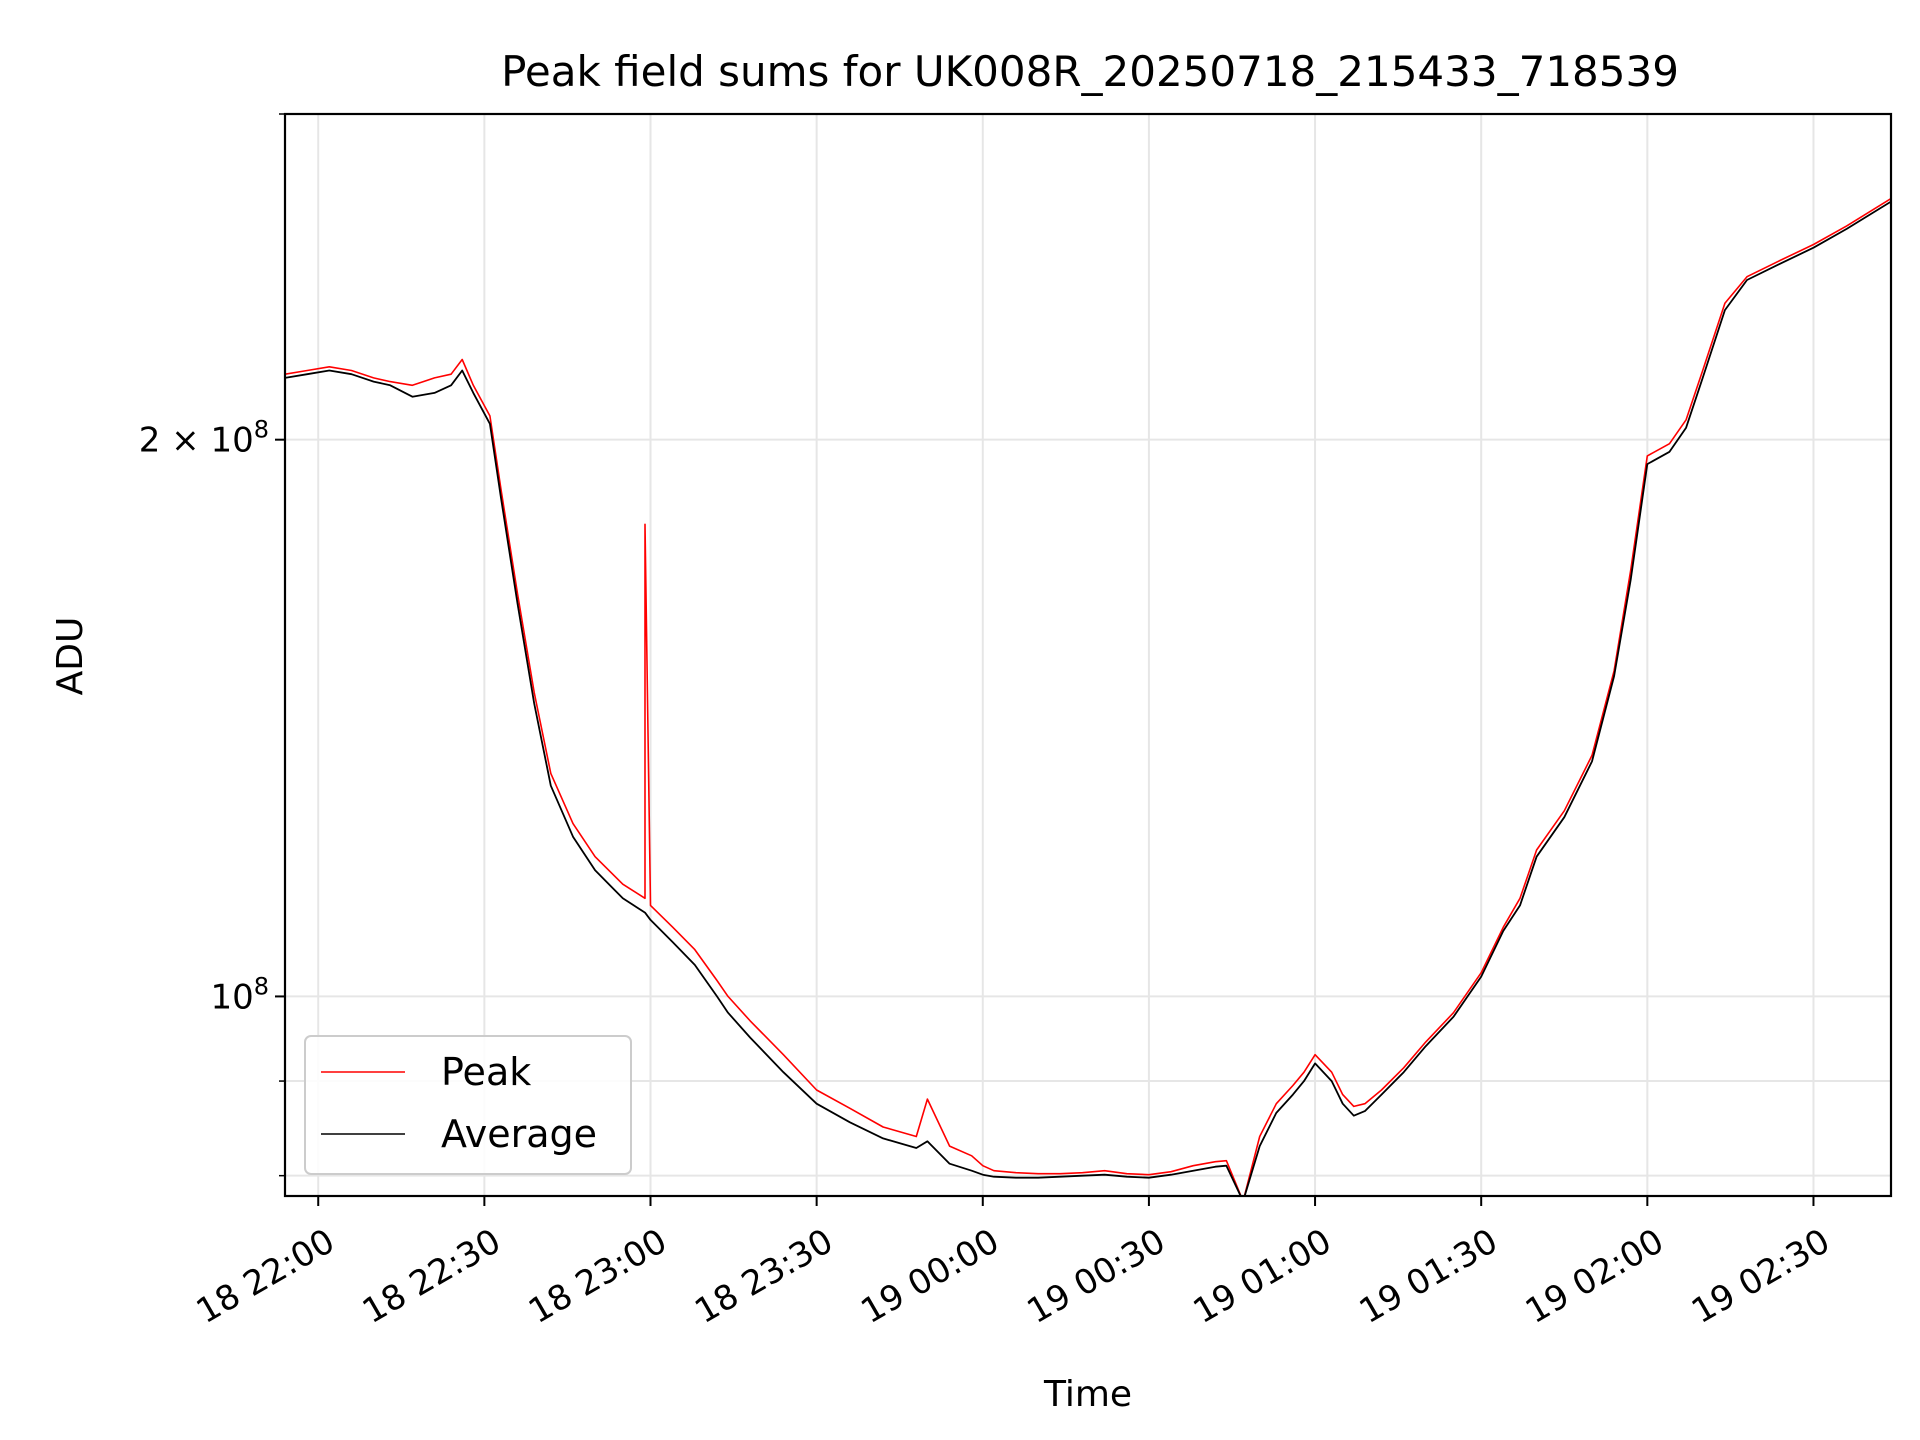  What do you see at coordinates (764, 1276) in the screenshot?
I see `x-tick-label: 18 23:30` at bounding box center [764, 1276].